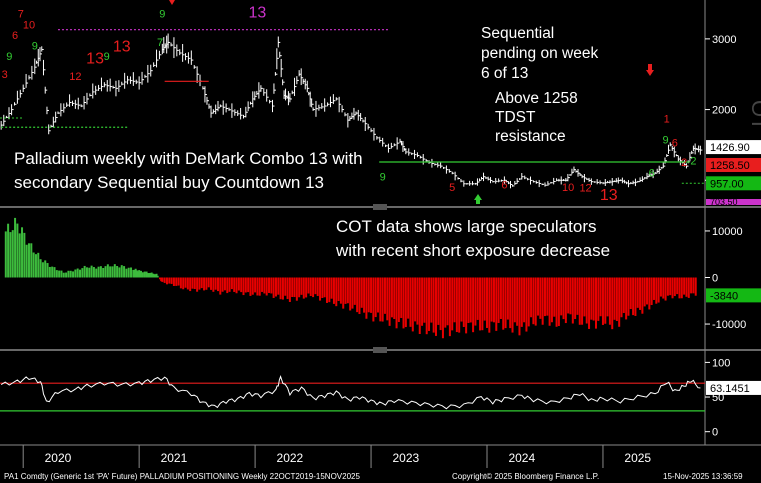 The width and height of the screenshot is (761, 483). I want to click on panel-resize-handle, so click(380, 350).